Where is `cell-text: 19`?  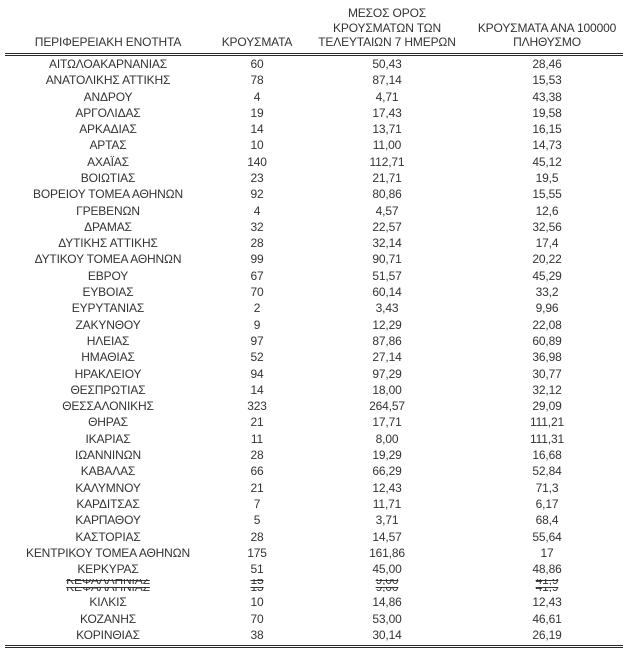
cell-text: 19 is located at coordinates (257, 112).